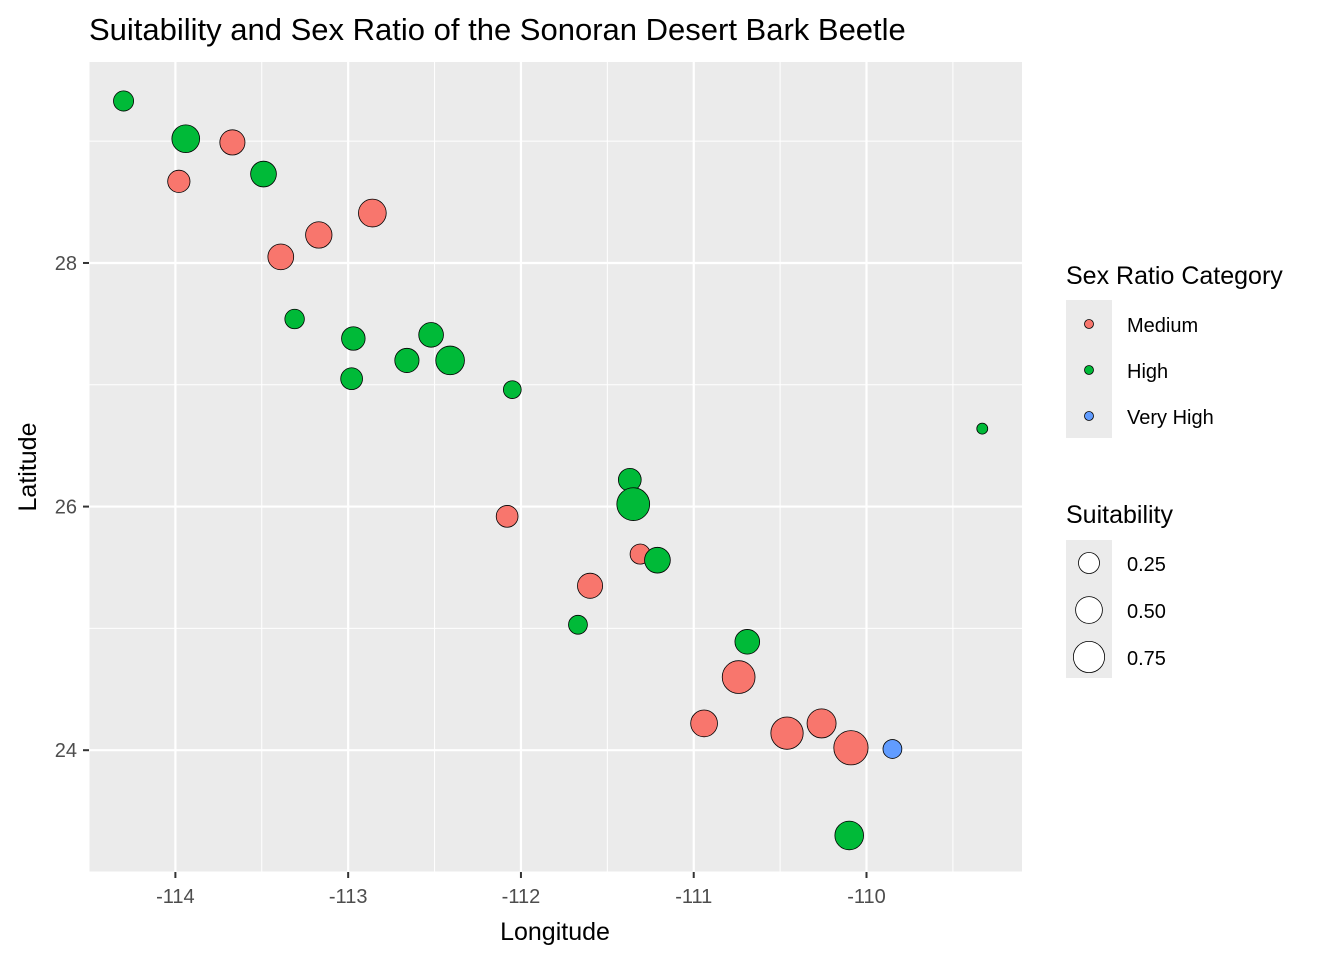  What do you see at coordinates (1146, 659) in the screenshot?
I see `size-legend-label: 0.75` at bounding box center [1146, 659].